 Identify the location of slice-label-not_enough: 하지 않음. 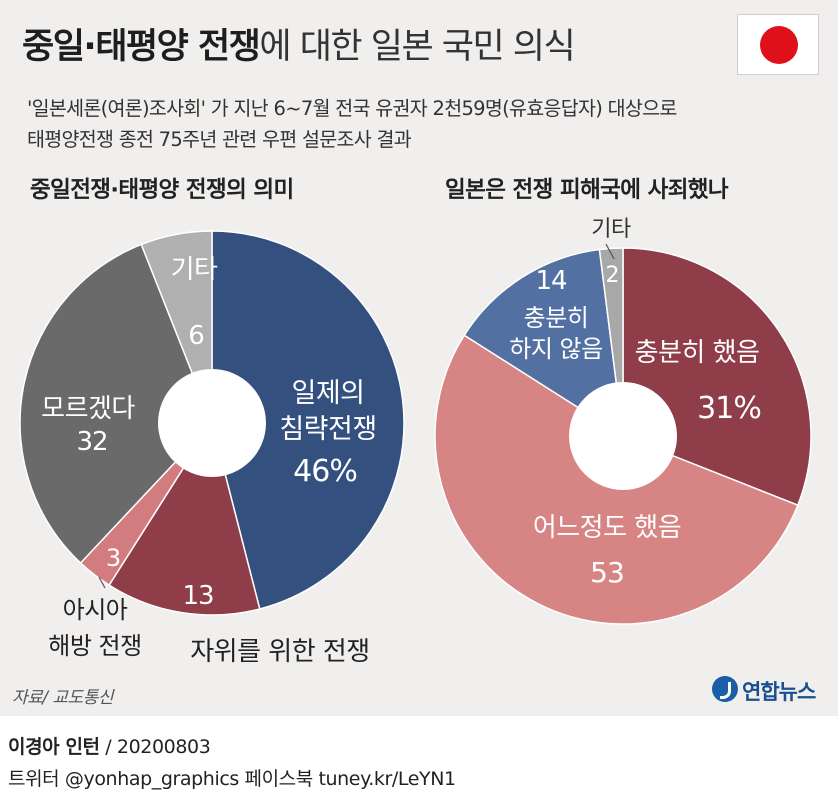
(555, 349).